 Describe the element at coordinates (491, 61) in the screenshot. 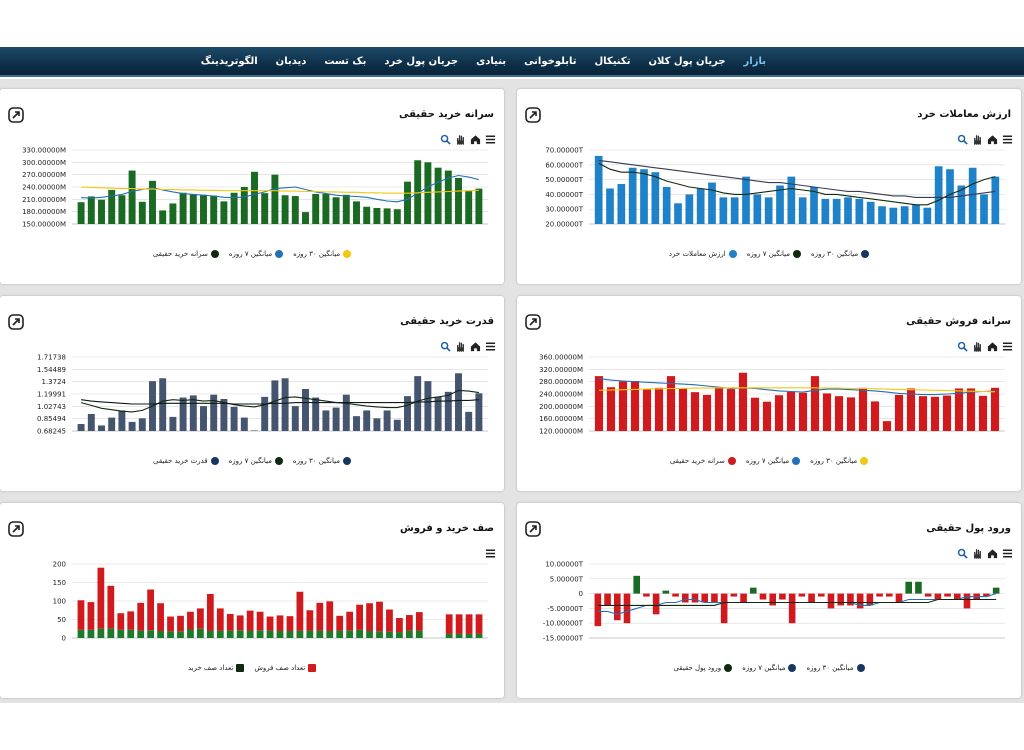

I see `nav-item-4: بنیادی` at that location.